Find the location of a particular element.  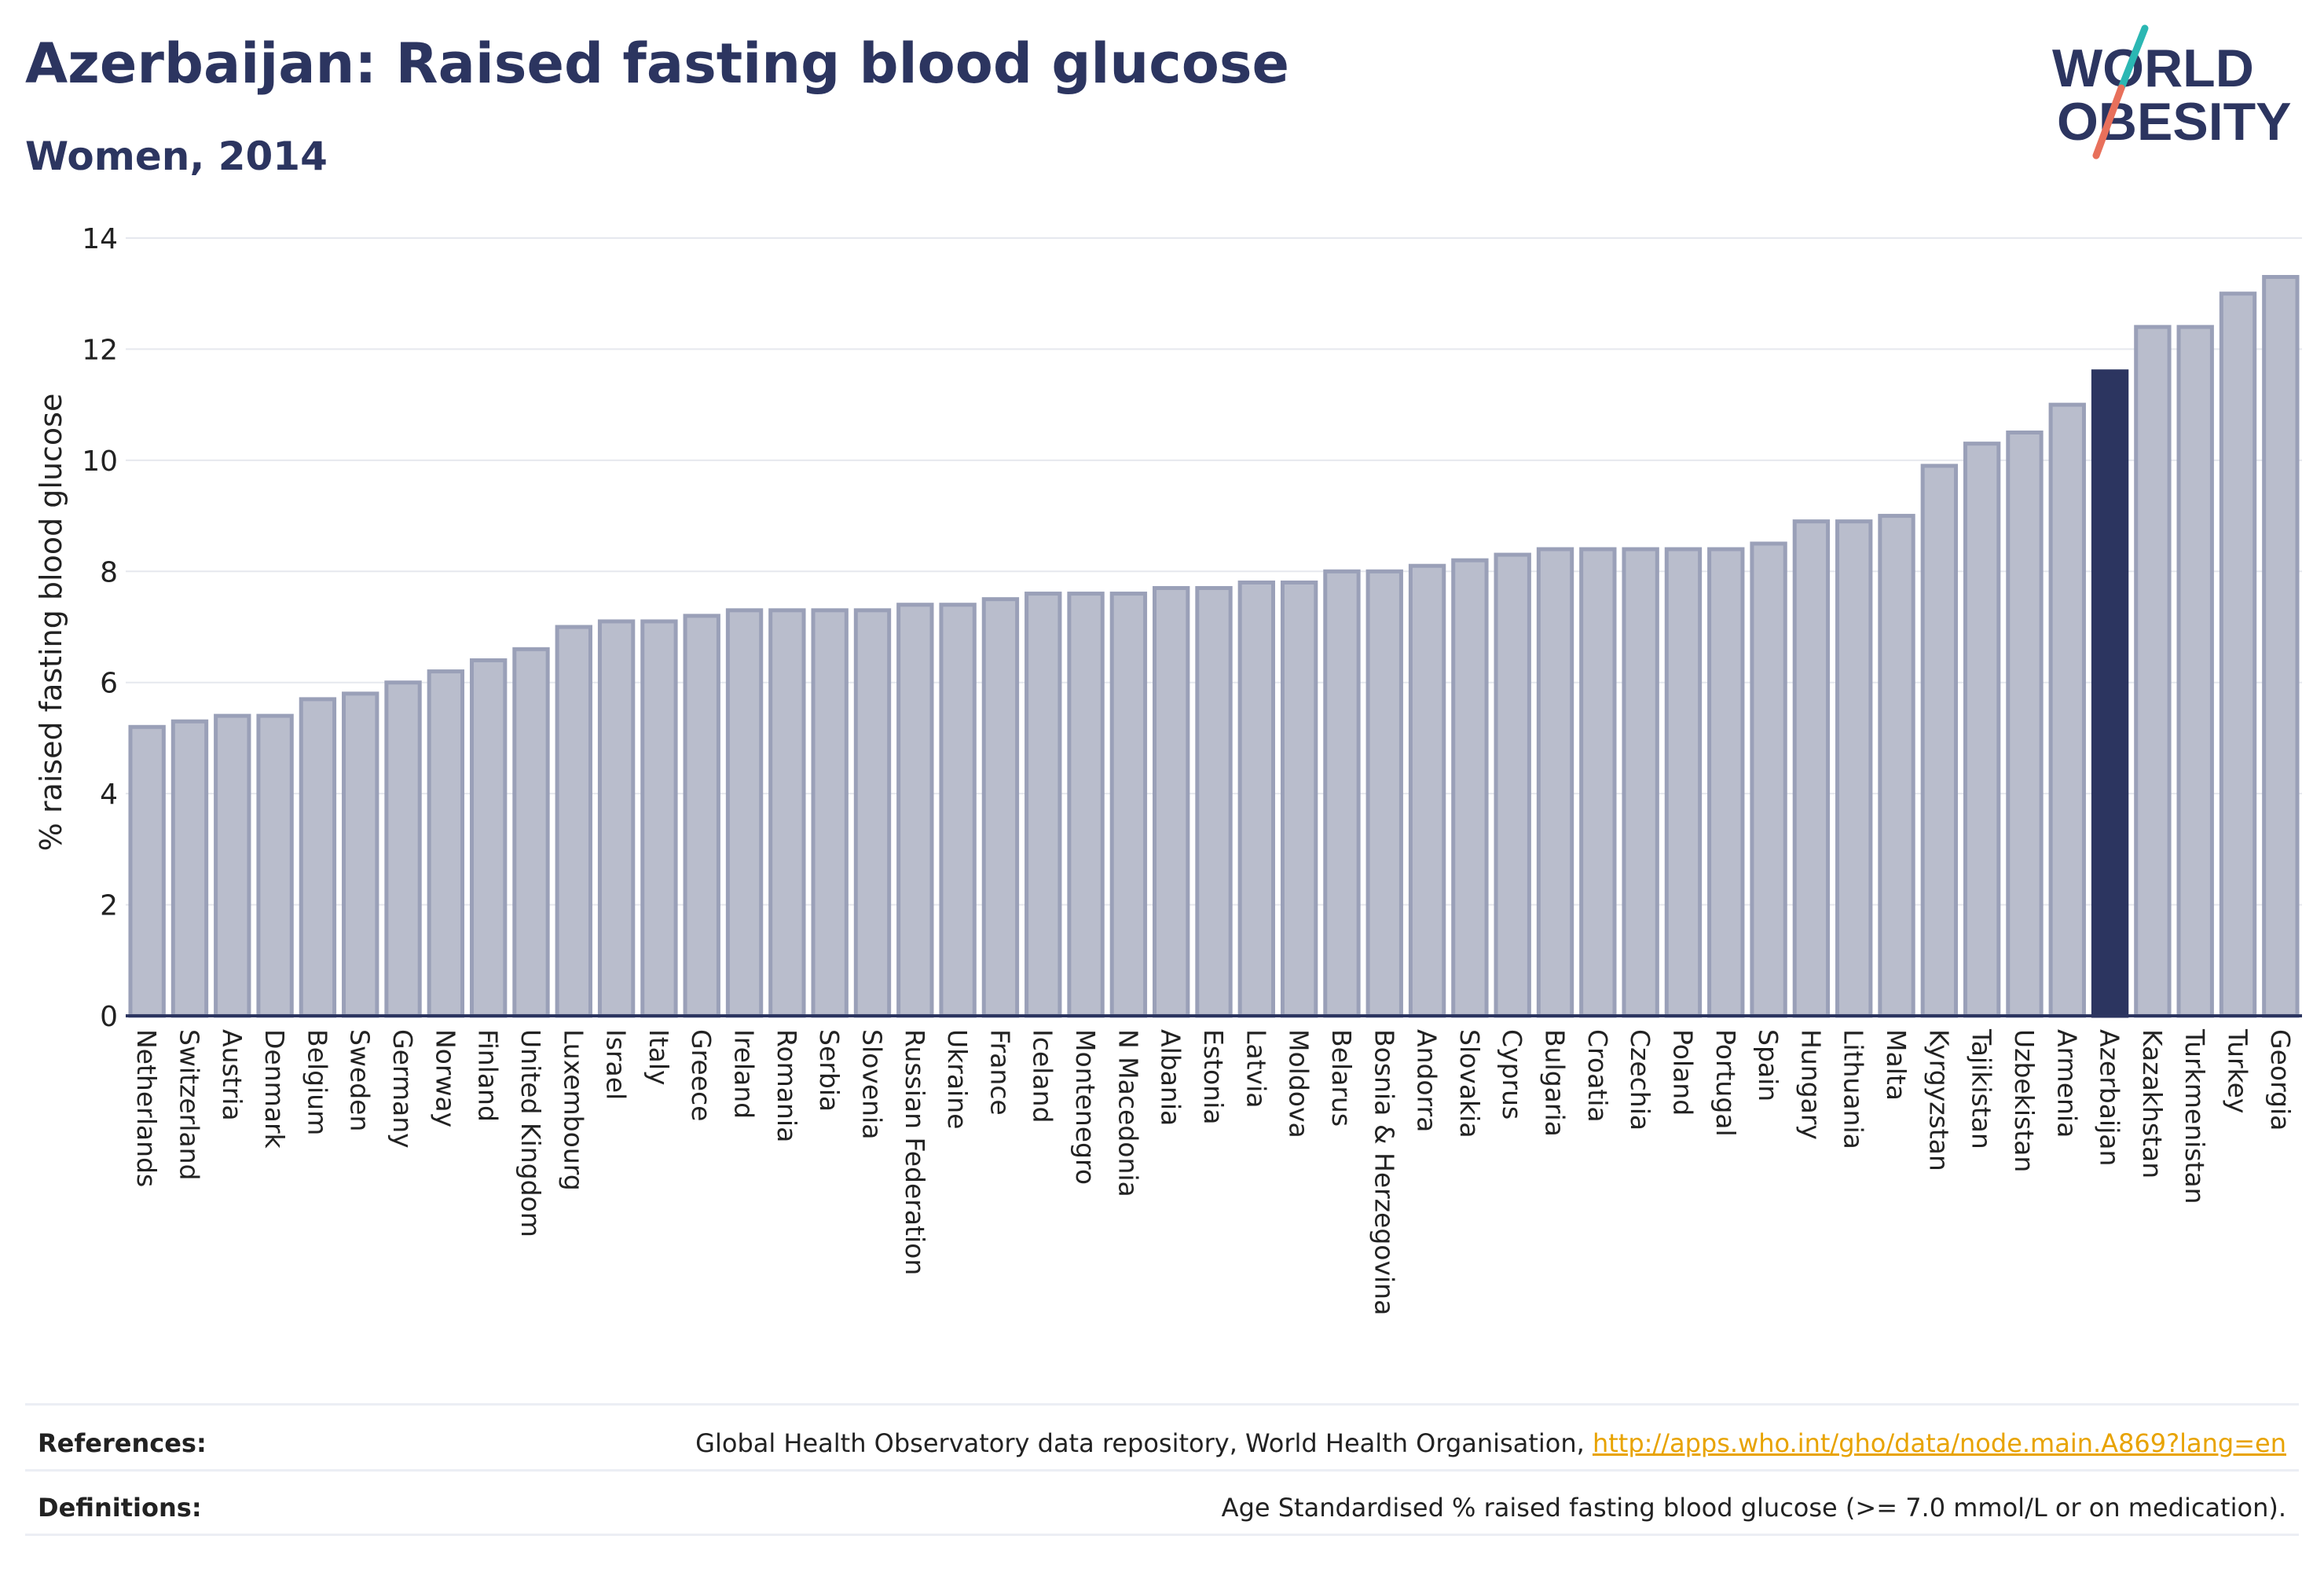

y-tick-label: 14 is located at coordinates (100, 239).